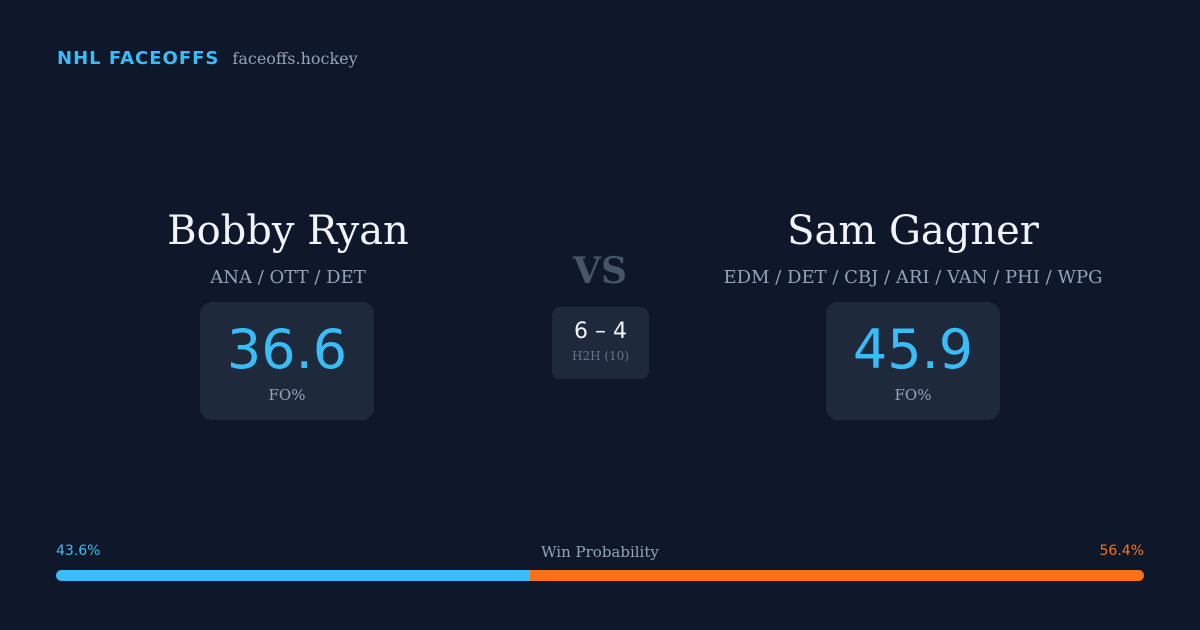 Image resolution: width=1200 pixels, height=630 pixels. I want to click on player-right-fo-value: 45.9, so click(913, 349).